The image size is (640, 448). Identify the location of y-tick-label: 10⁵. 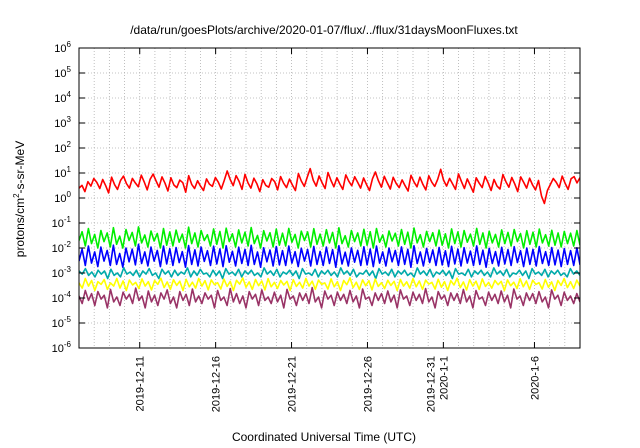
(62, 72).